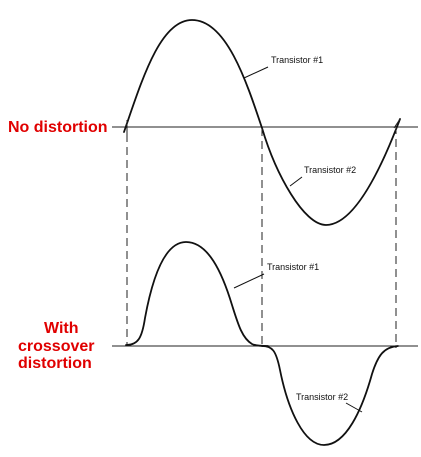  What do you see at coordinates (293, 267) in the screenshot?
I see `bottom-transistor1-label: Transistor #1` at bounding box center [293, 267].